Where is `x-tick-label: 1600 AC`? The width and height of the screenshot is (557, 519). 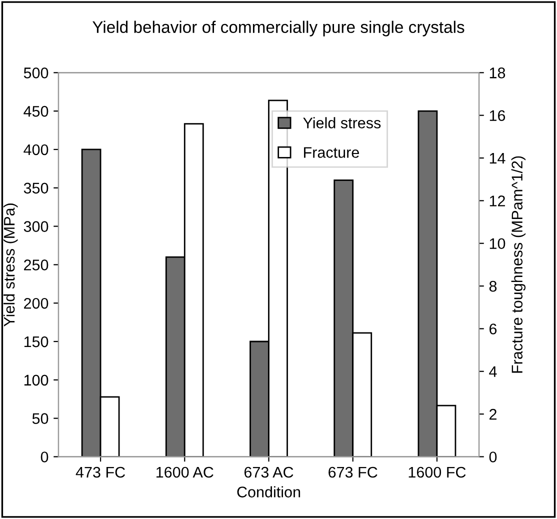
x-tick-label: 1600 AC is located at coordinates (185, 472).